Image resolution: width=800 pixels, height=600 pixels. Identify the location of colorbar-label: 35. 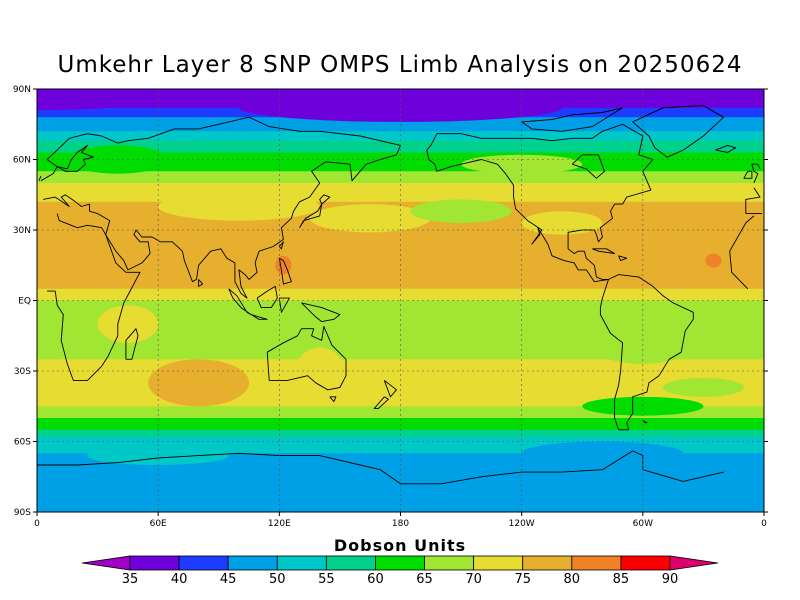
(130, 579).